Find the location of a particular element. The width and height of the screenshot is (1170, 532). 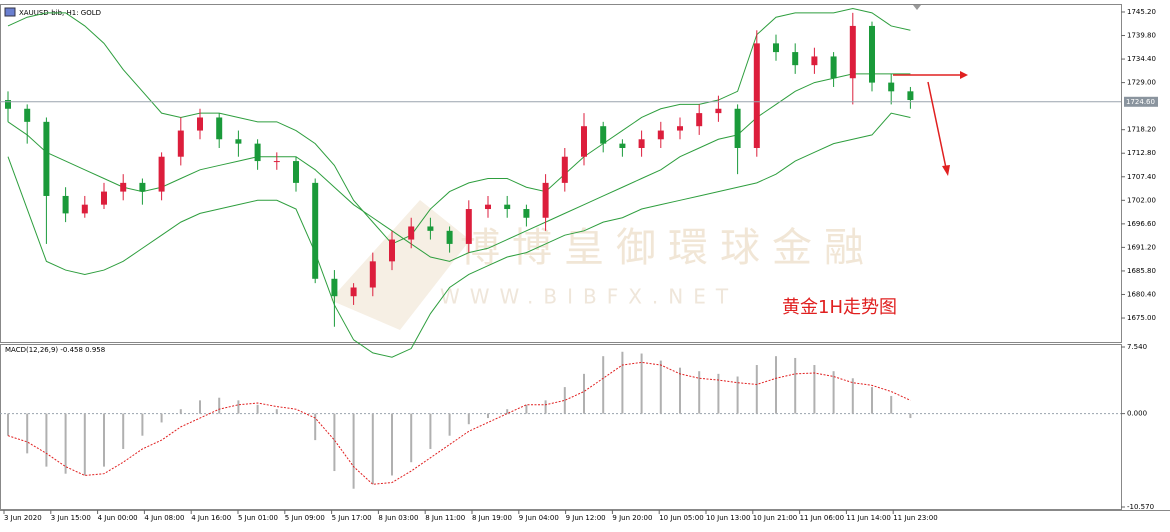

y-tick-label: 1691.20 is located at coordinates (1141, 247).